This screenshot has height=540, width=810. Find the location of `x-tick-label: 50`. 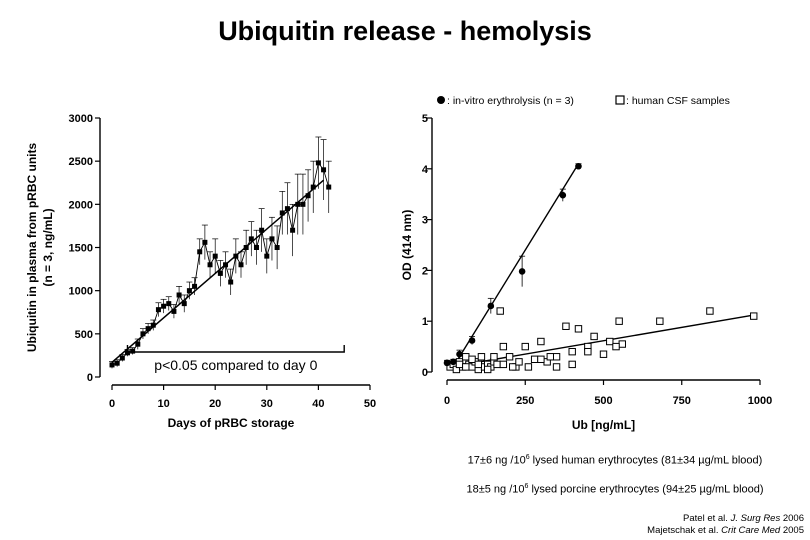

x-tick-label: 50 is located at coordinates (370, 404).